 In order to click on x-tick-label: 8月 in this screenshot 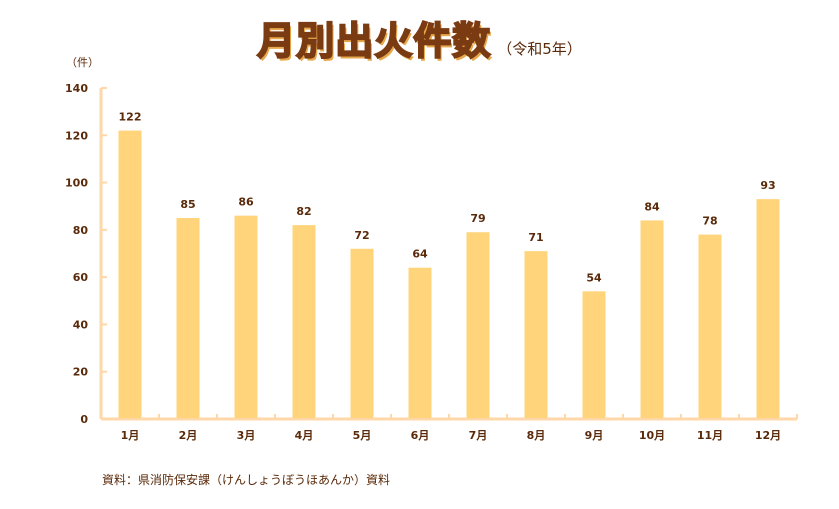, I will do `click(536, 435)`.